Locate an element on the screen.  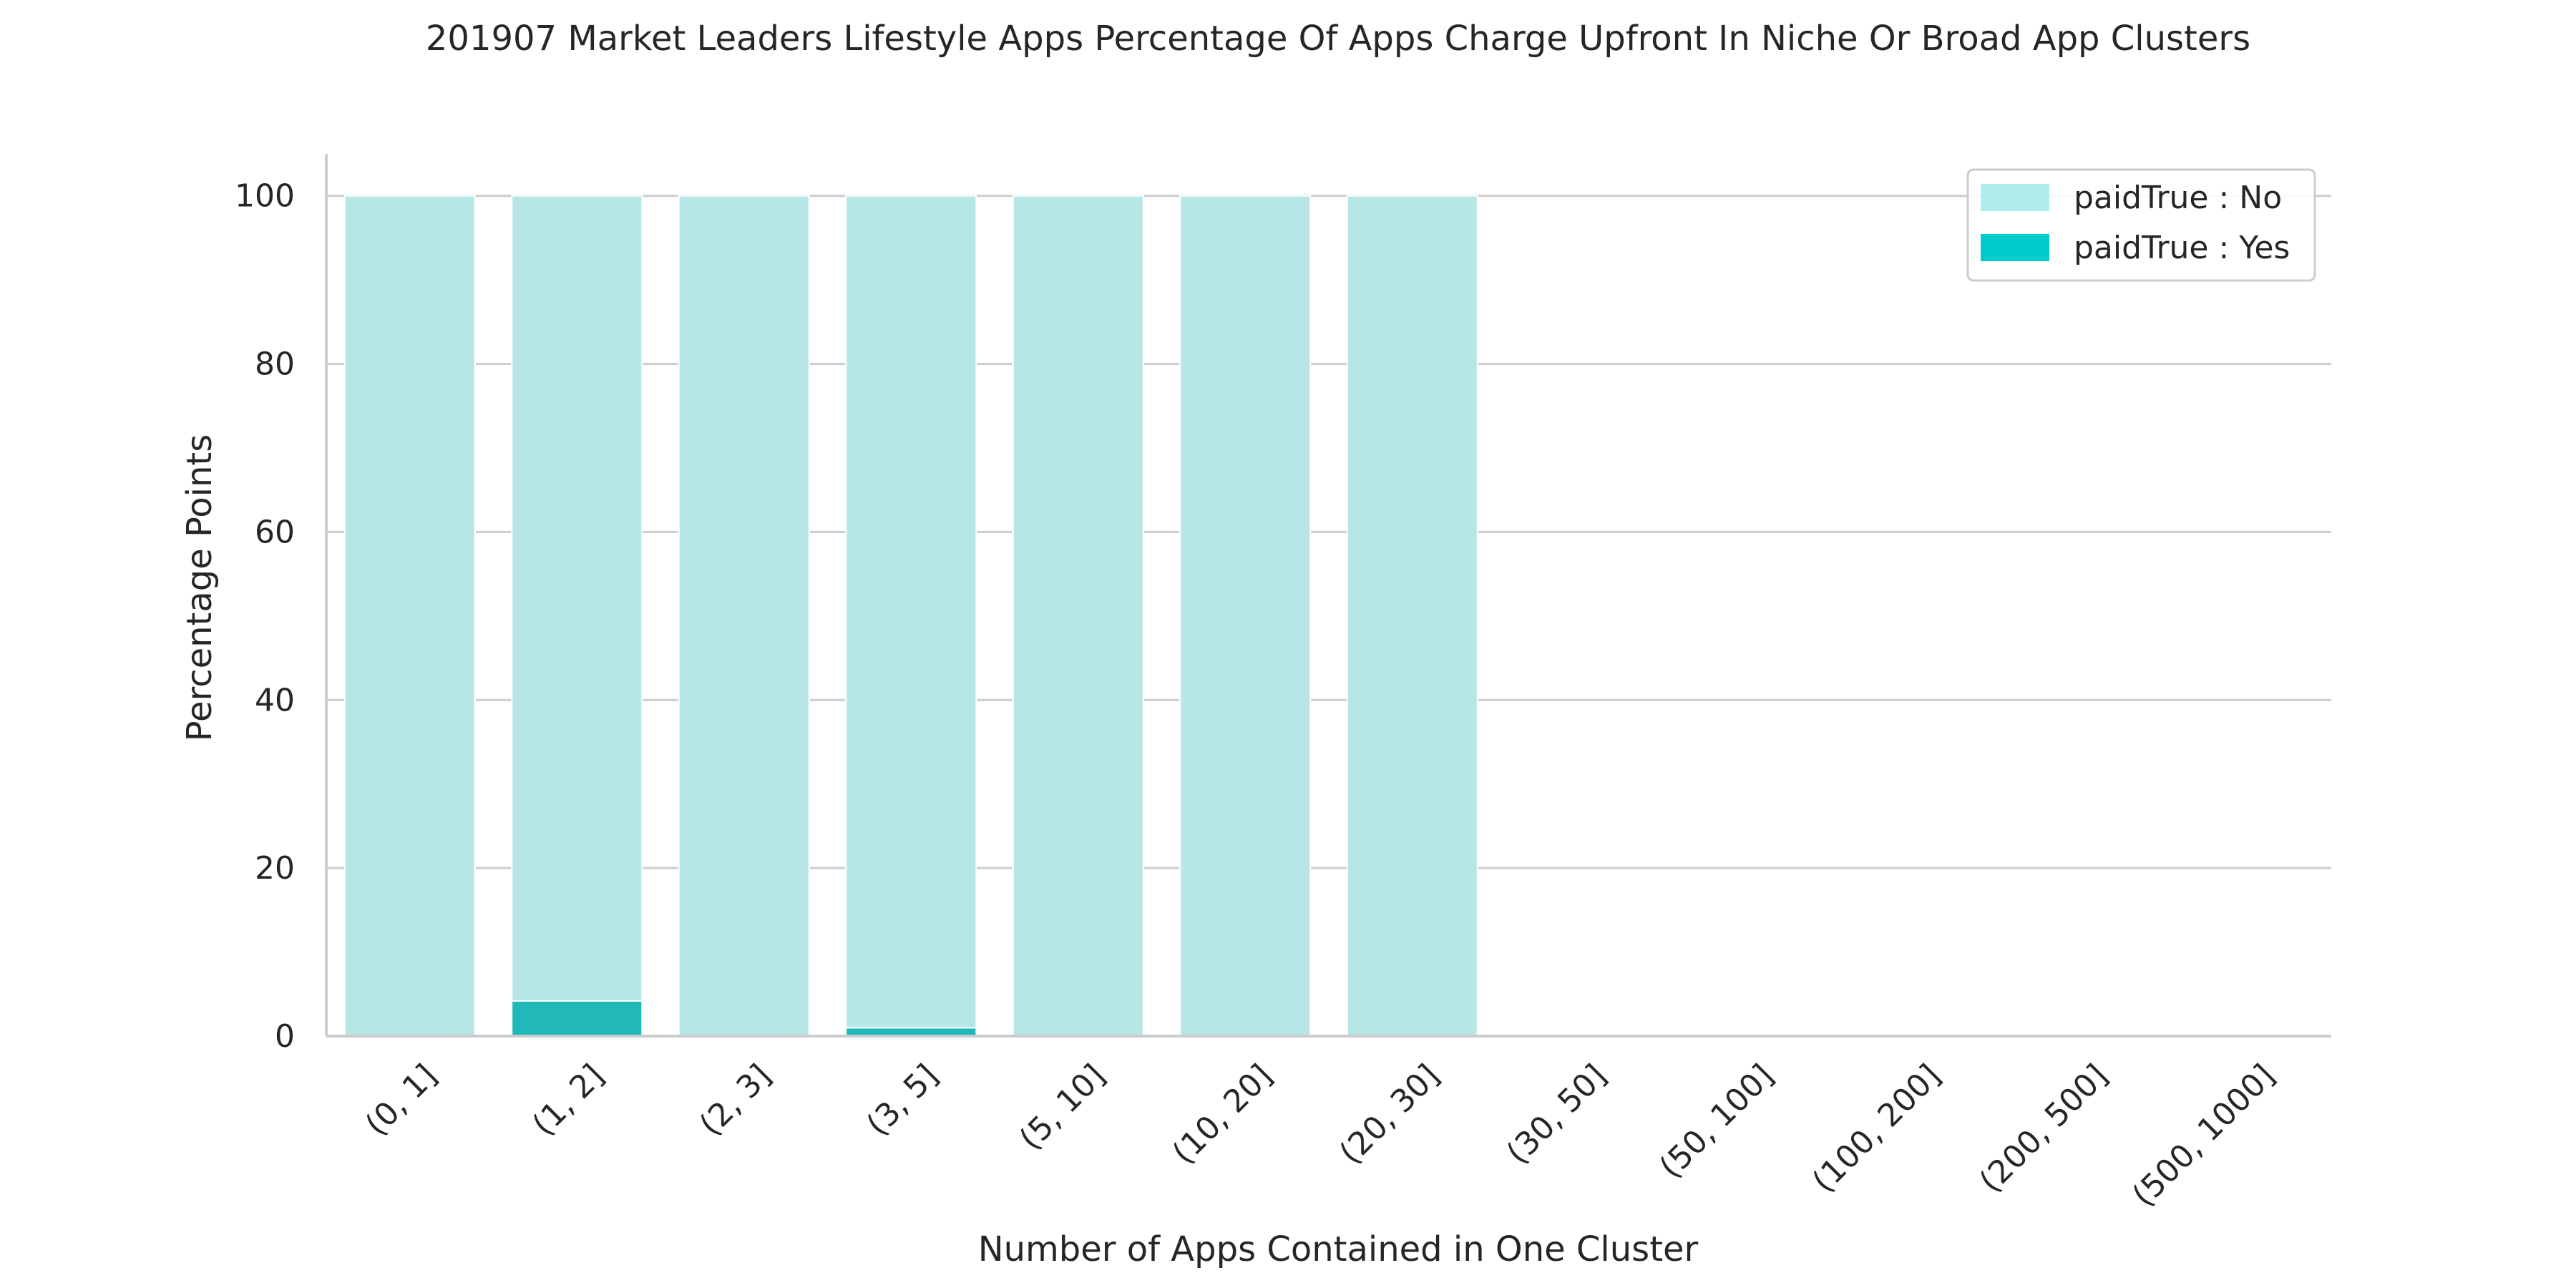
legend-label: paidTrue : No is located at coordinates (2178, 198).